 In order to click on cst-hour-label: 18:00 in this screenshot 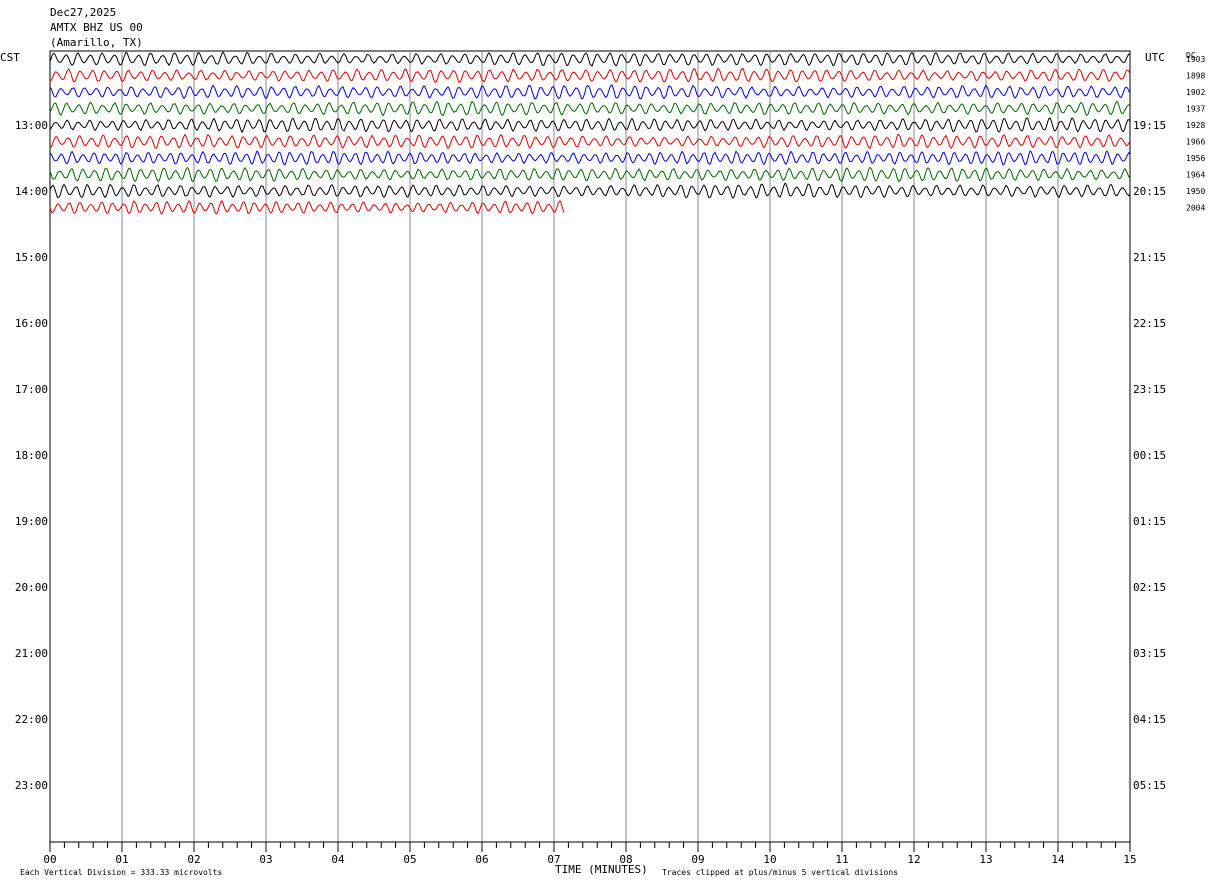, I will do `click(31, 455)`.